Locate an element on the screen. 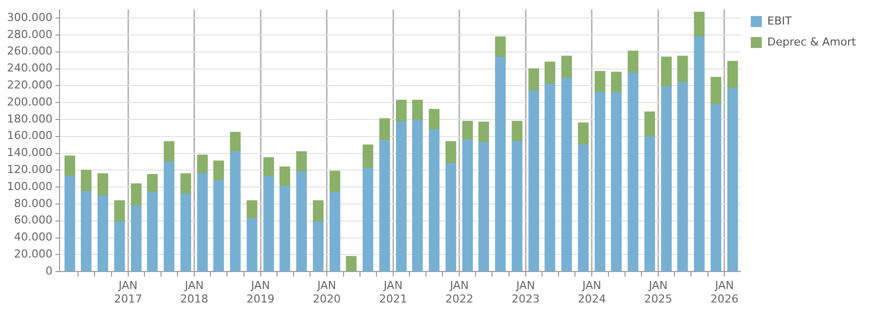 The width and height of the screenshot is (876, 313). x-tick-label: JAN 2020 is located at coordinates (326, 292).